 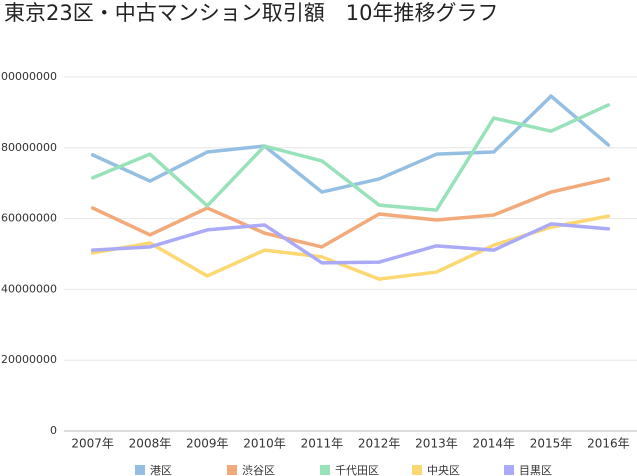 I want to click on x-tick-label: 2007年, so click(x=92, y=444).